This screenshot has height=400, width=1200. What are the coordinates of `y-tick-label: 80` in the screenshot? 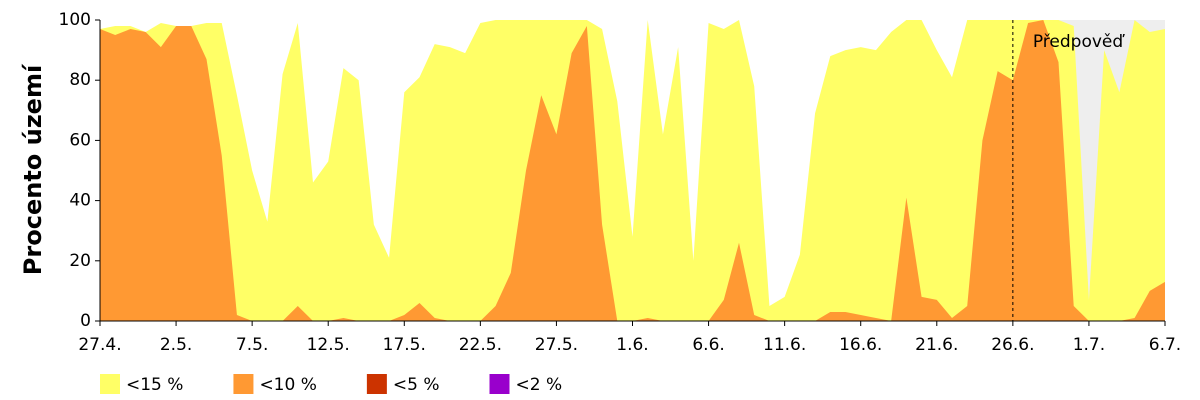 It's located at (80, 80).